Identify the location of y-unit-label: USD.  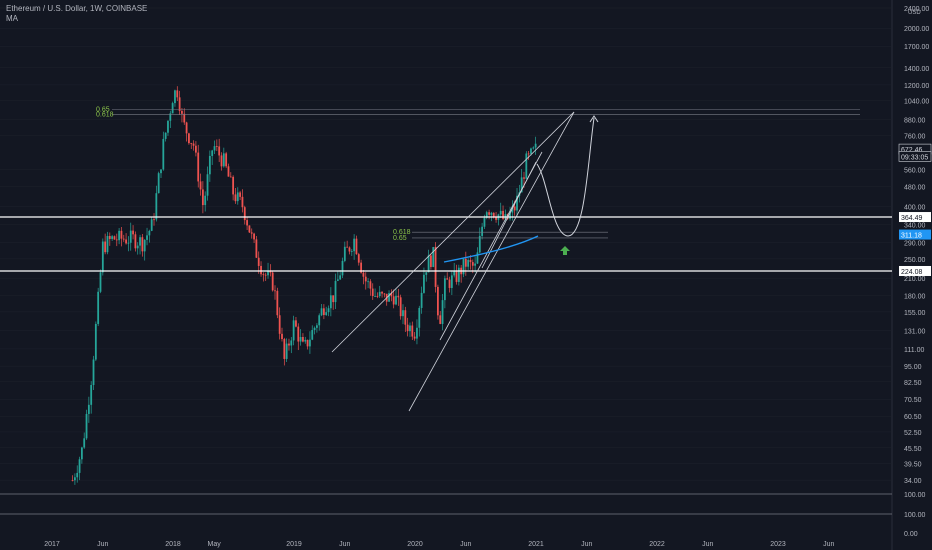
(914, 13).